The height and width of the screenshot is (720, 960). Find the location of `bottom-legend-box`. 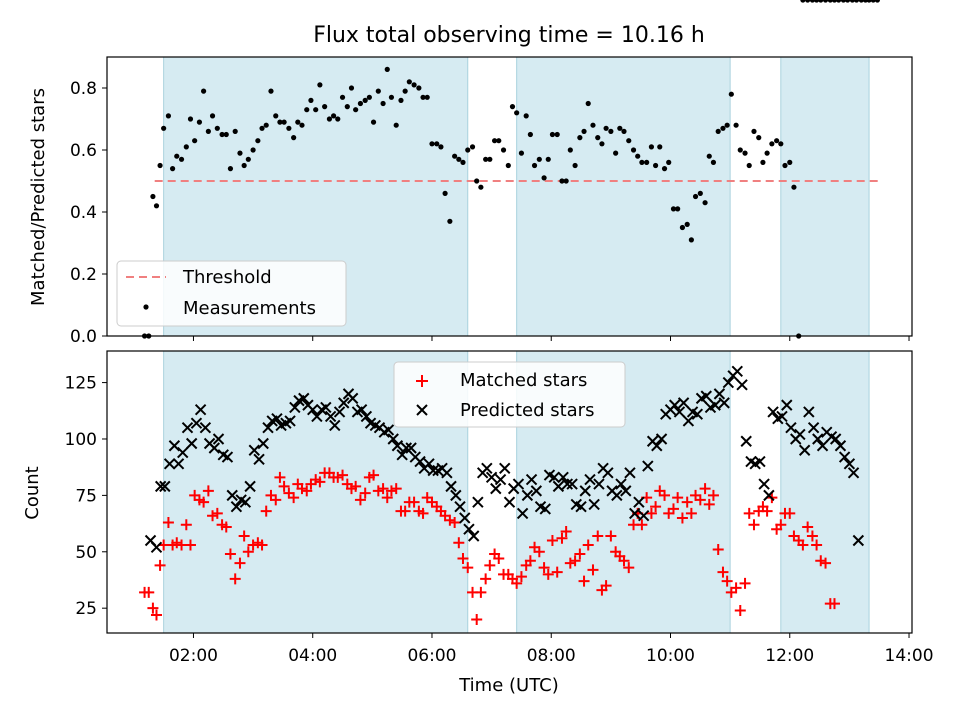

bottom-legend-box is located at coordinates (509, 394).